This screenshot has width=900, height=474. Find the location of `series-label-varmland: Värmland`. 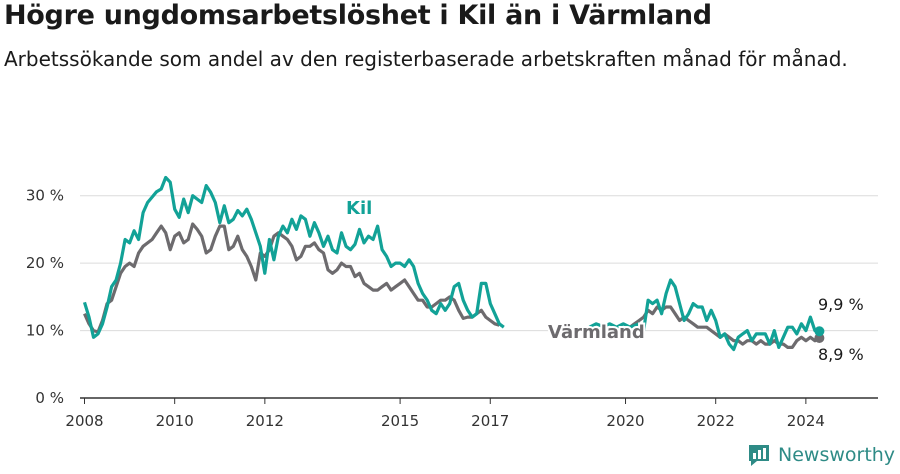

series-label-varmland: Värmland is located at coordinates (596, 332).